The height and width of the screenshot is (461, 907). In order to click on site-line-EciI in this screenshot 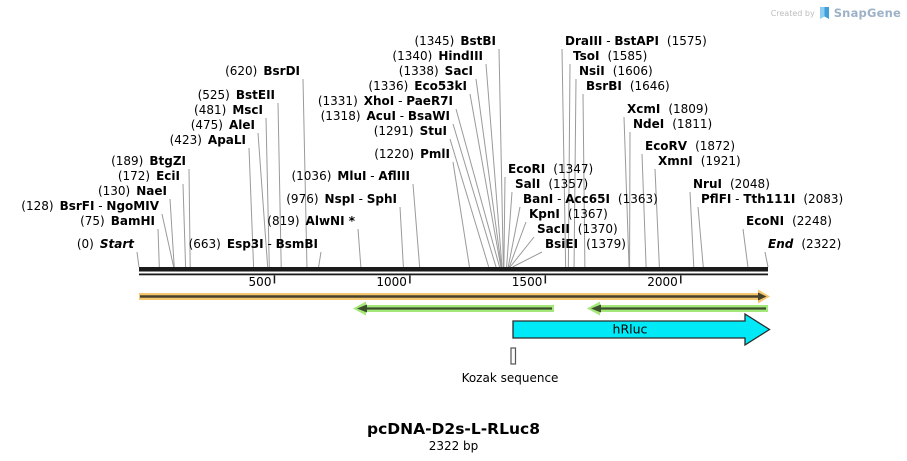, I will do `click(184, 225)`.